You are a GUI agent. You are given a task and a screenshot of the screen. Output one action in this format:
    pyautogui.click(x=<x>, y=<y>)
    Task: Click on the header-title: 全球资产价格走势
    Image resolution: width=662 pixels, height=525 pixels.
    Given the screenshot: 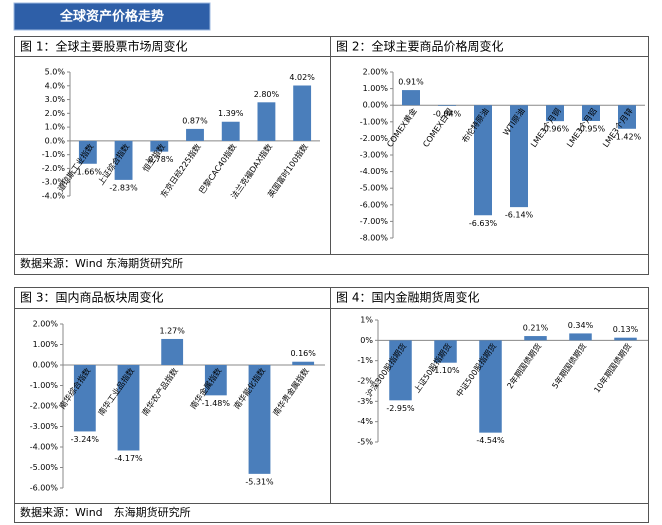 What is the action you would take?
    pyautogui.click(x=111, y=17)
    